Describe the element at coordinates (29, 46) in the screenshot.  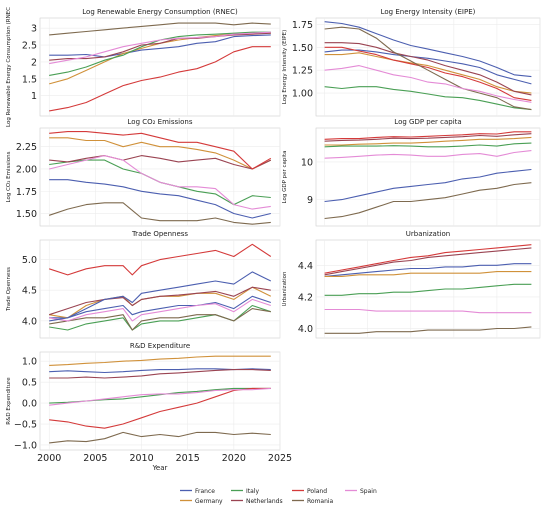
I see `y-tick-label: 2.5` at that location.